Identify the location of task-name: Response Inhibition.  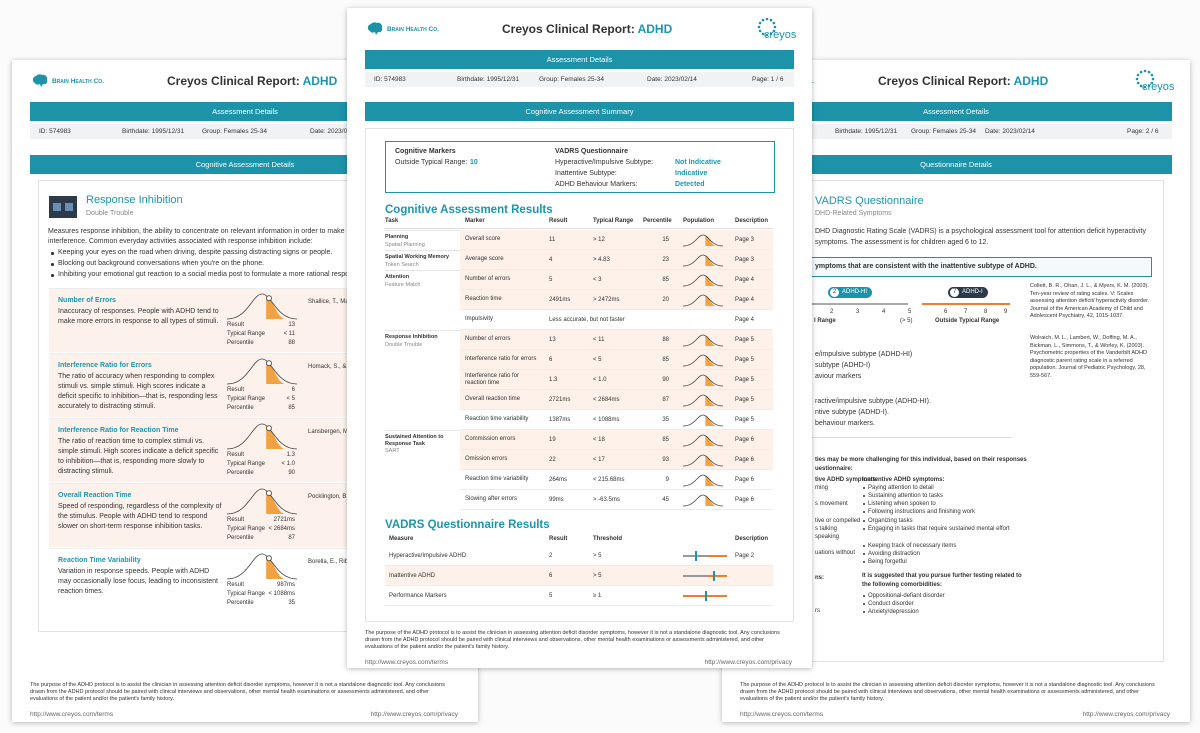
(411, 337).